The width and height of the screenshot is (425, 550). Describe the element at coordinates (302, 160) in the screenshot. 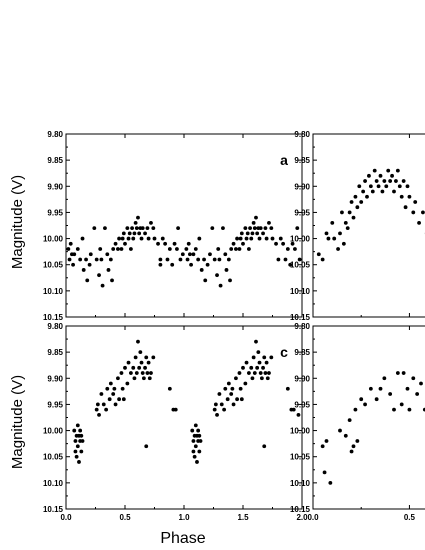

I see `y-tick-label-b-1: 9.85` at that location.